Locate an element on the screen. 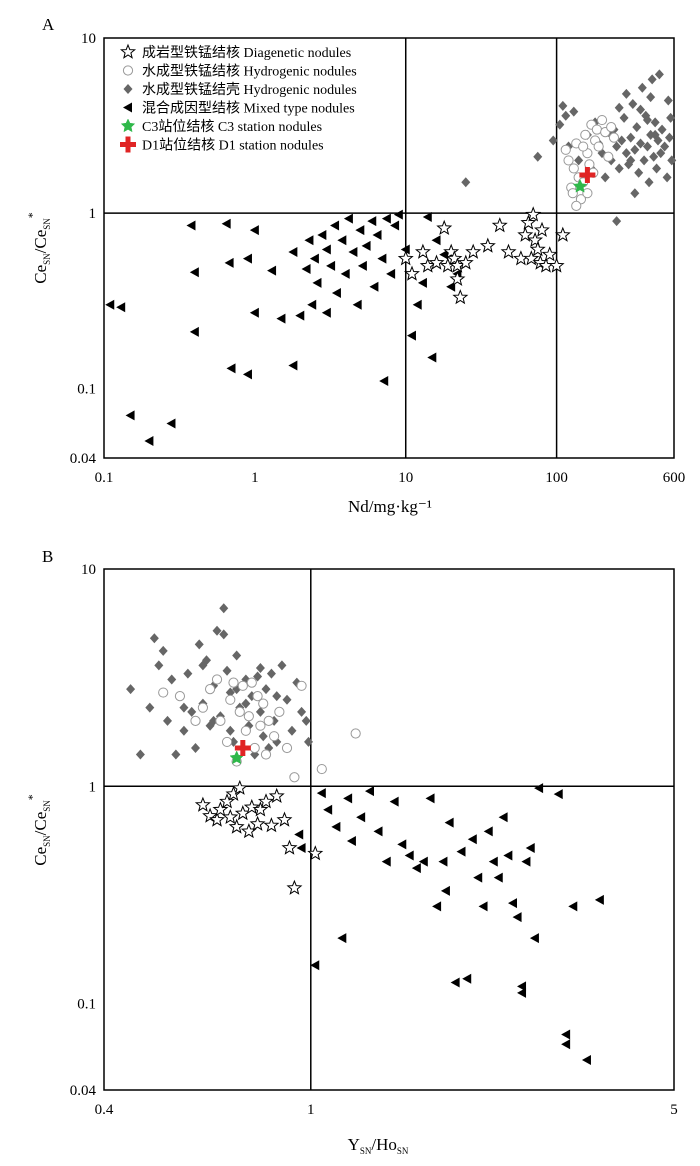 This screenshot has height=1166, width=700. legend-entry-label: 水成型铁锰结壳 Hydrogenic nodules is located at coordinates (249, 89).